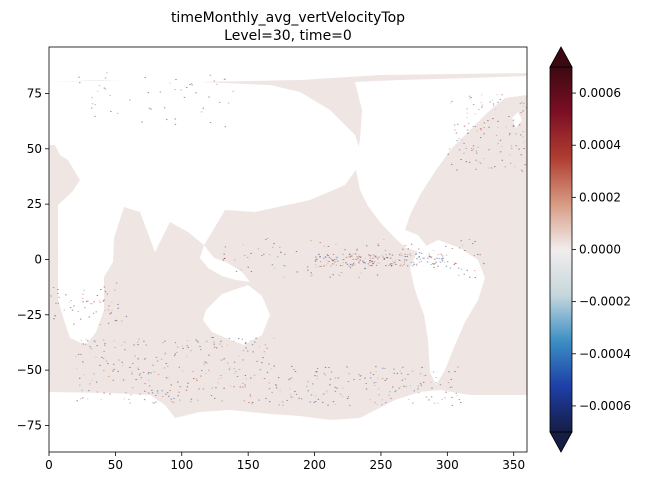 The width and height of the screenshot is (650, 491). I want to click on colorbar-tick-label: −0.0006, so click(605, 406).